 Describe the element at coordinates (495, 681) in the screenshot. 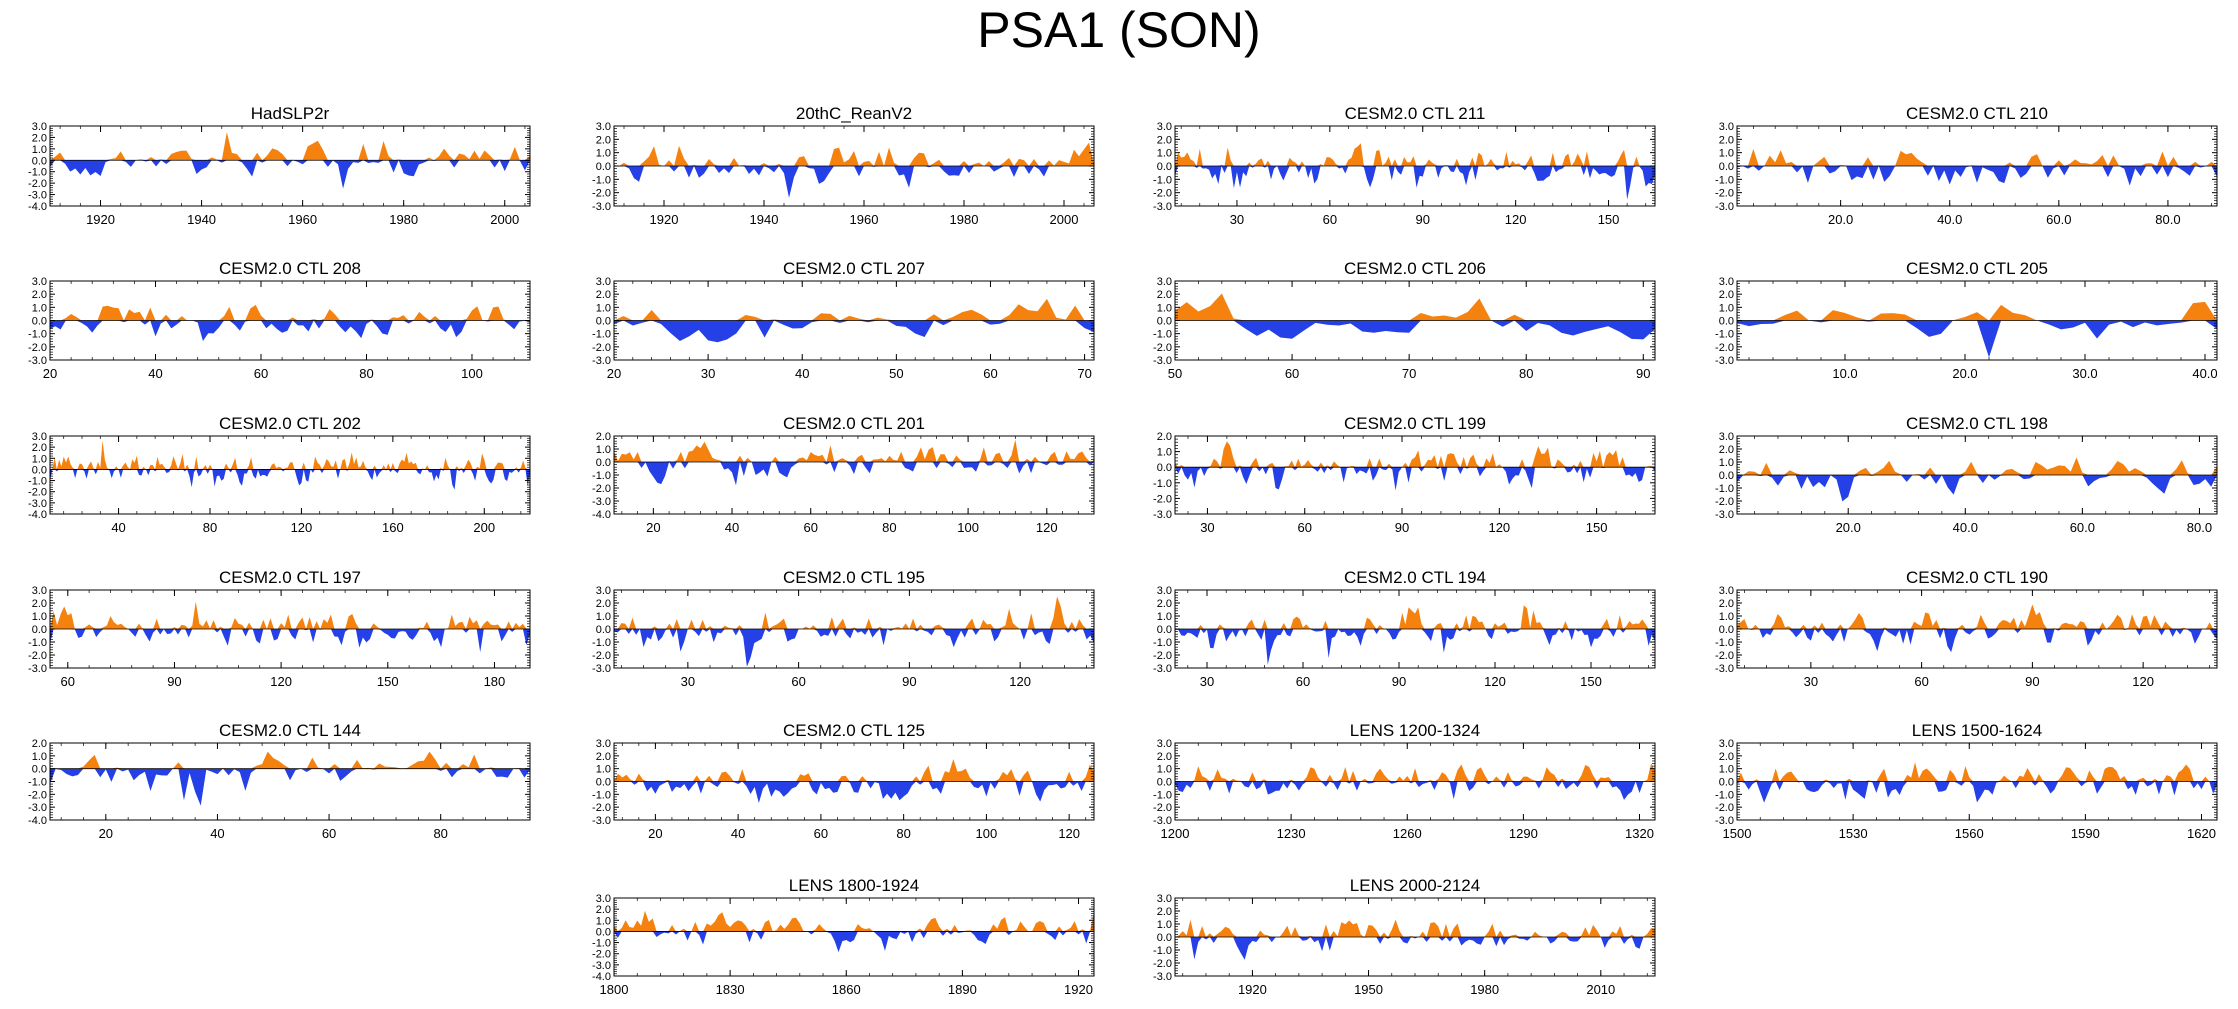

I see `x-tick-label: 180` at that location.